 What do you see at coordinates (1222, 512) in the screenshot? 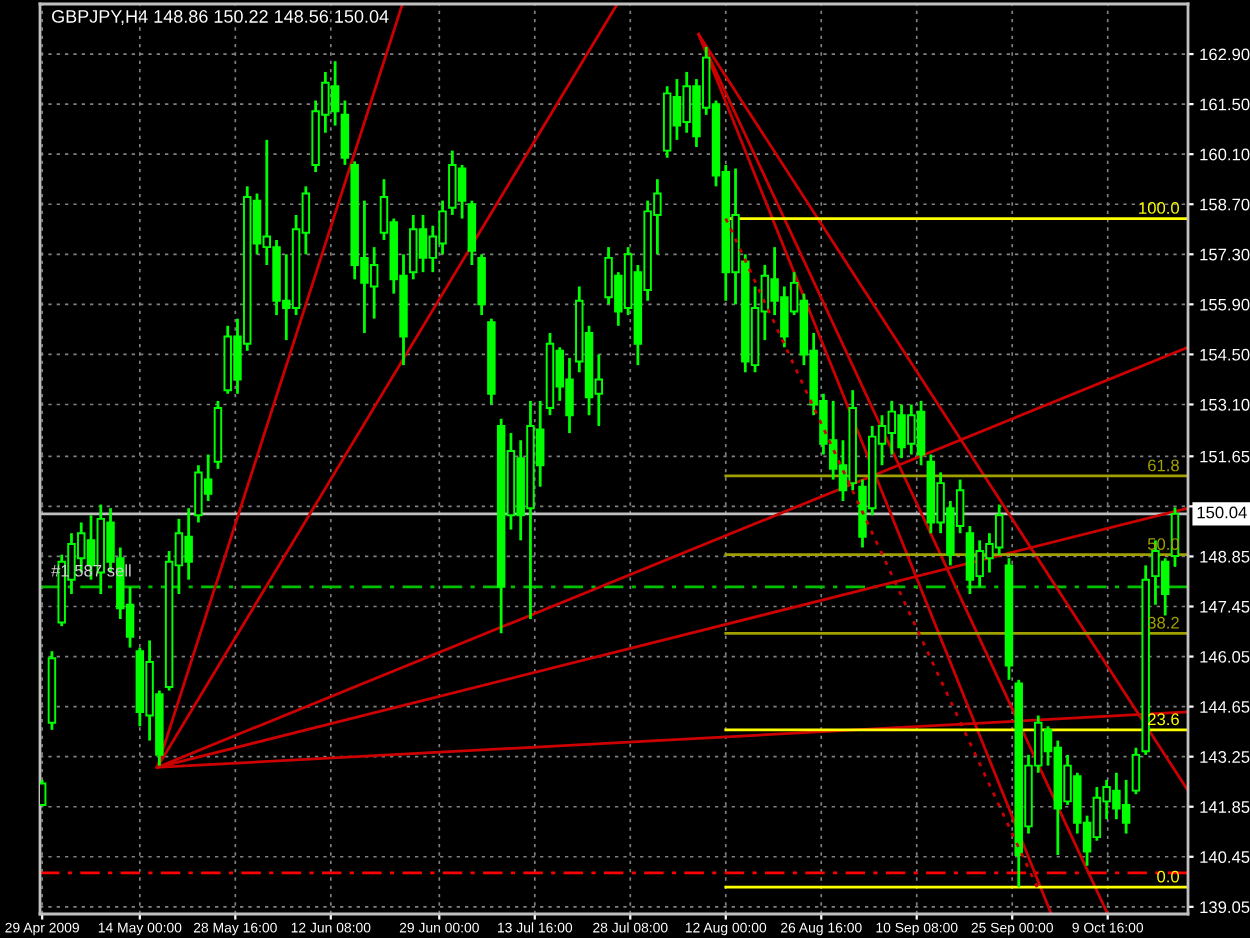
I see `ref-line-label: 150.04` at bounding box center [1222, 512].